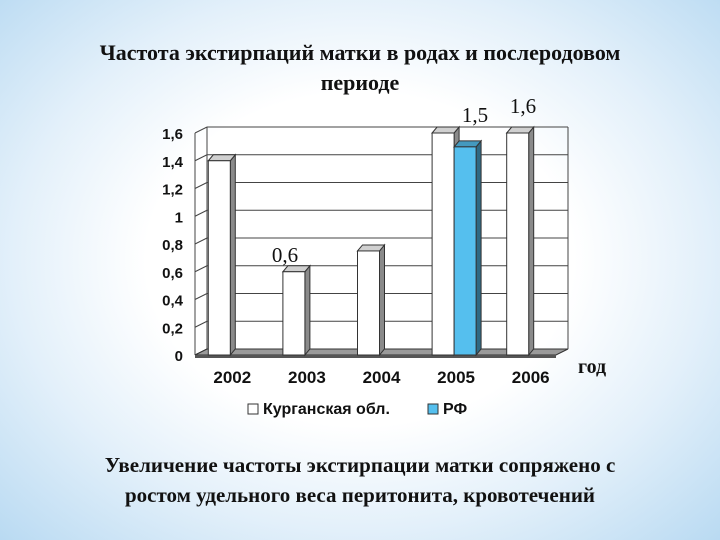 Image resolution: width=720 pixels, height=540 pixels. Describe the element at coordinates (360, 82) in the screenshot. I see `title-line-2: периоде` at that location.